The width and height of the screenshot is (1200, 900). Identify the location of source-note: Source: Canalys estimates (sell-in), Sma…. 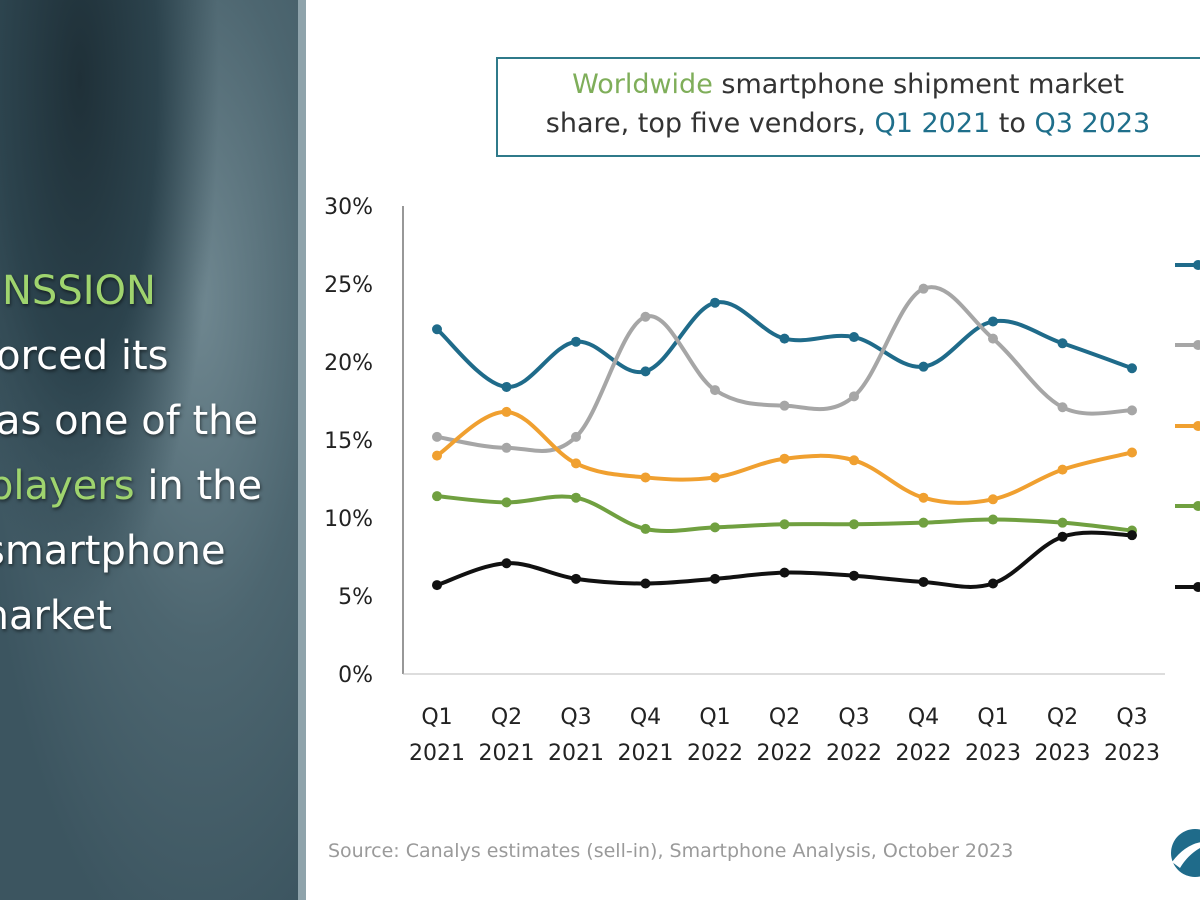
(671, 851).